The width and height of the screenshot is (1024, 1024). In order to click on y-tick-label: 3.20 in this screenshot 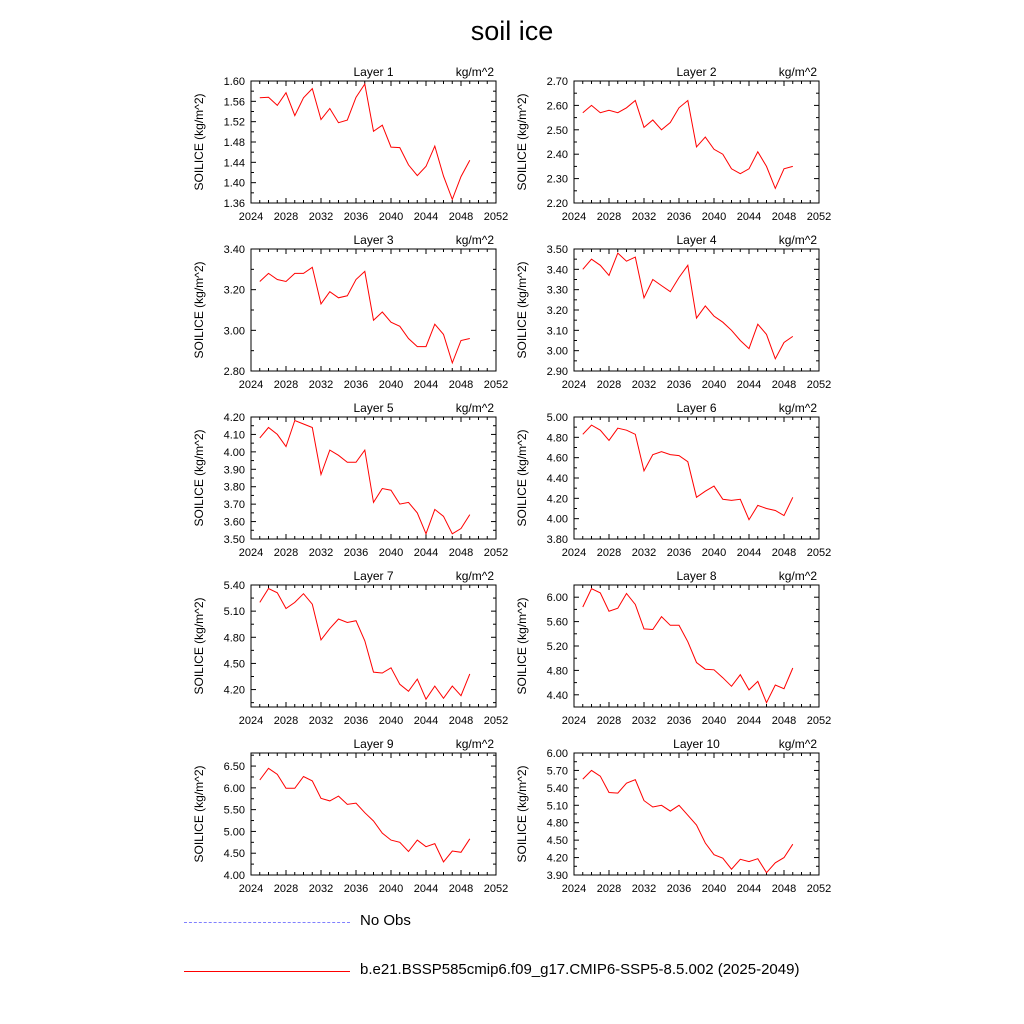, I will do `click(557, 311)`.